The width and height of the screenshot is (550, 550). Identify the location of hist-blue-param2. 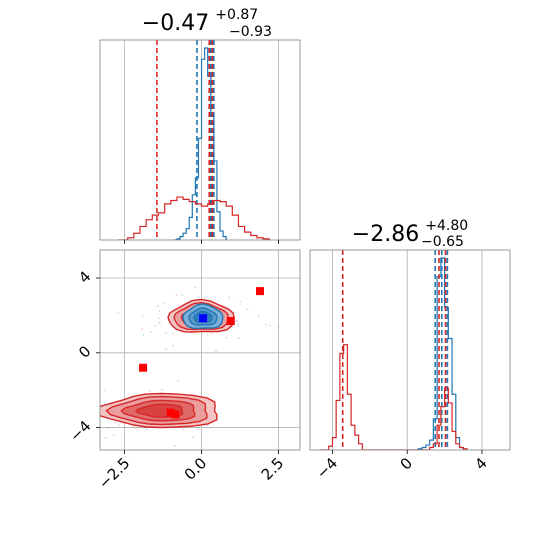
(439, 353).